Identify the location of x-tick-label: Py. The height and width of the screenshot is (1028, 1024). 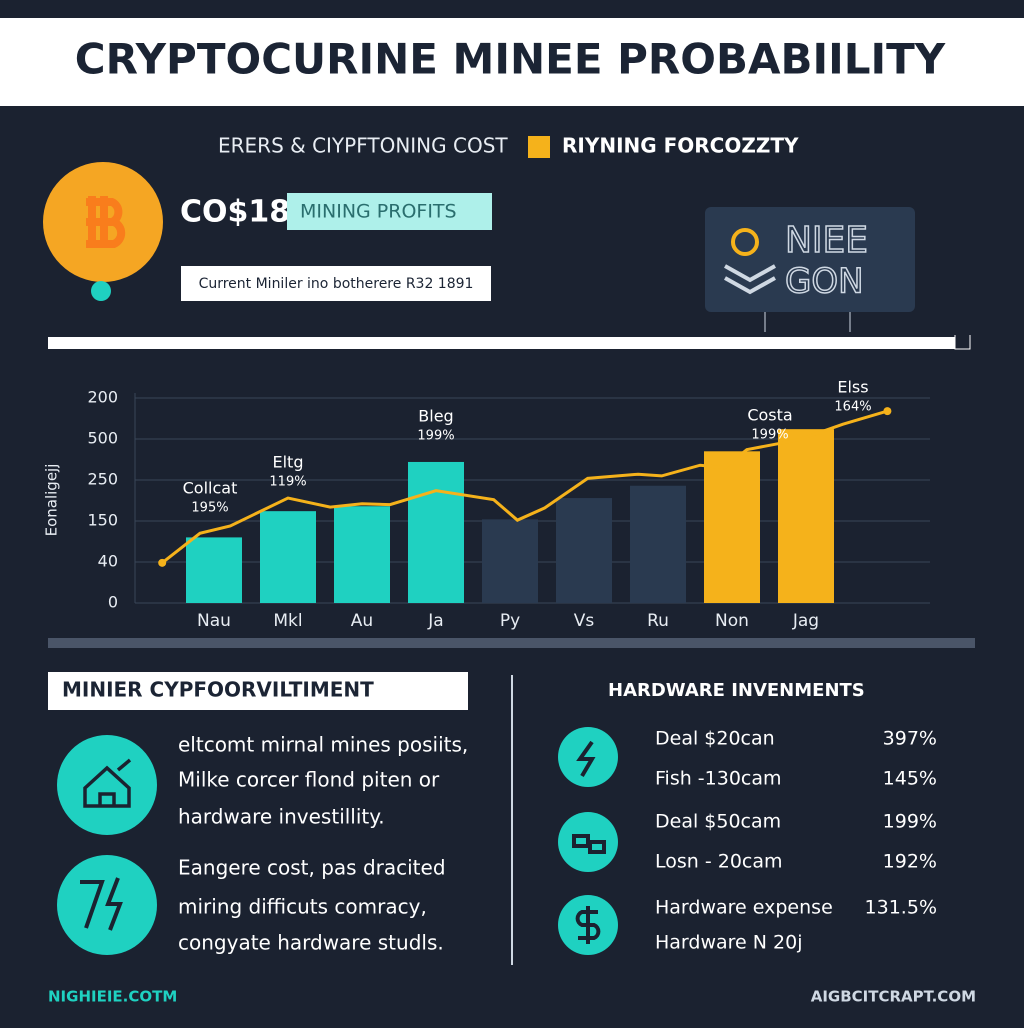
(510, 621).